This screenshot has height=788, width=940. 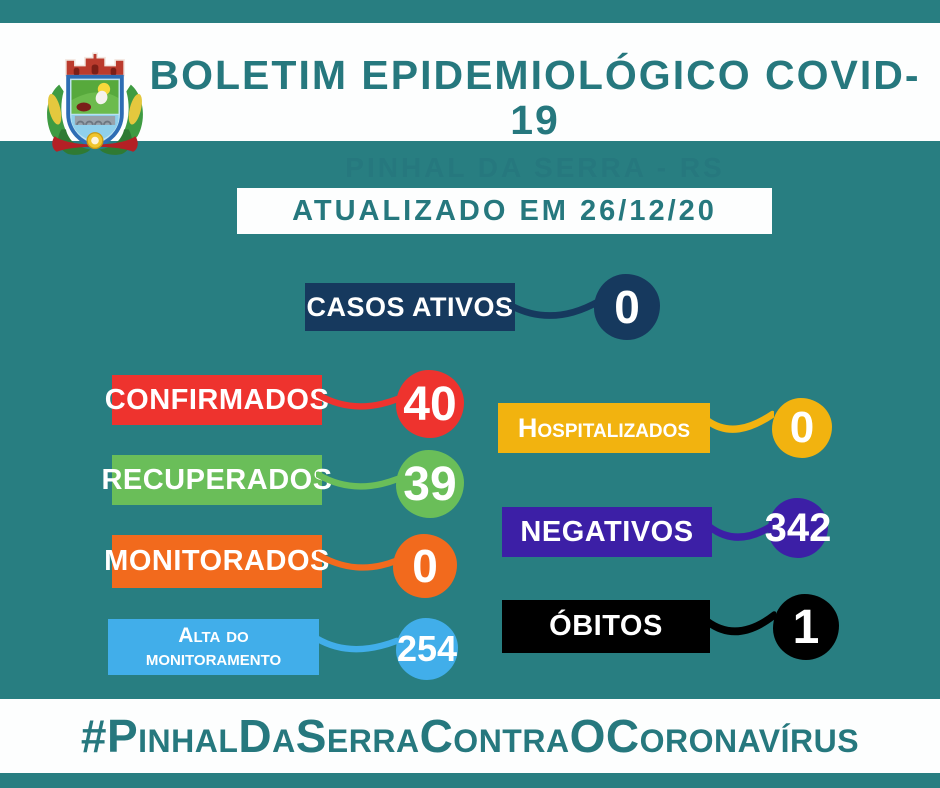 I want to click on stat-value-casos-ativos: 0, so click(x=627, y=307).